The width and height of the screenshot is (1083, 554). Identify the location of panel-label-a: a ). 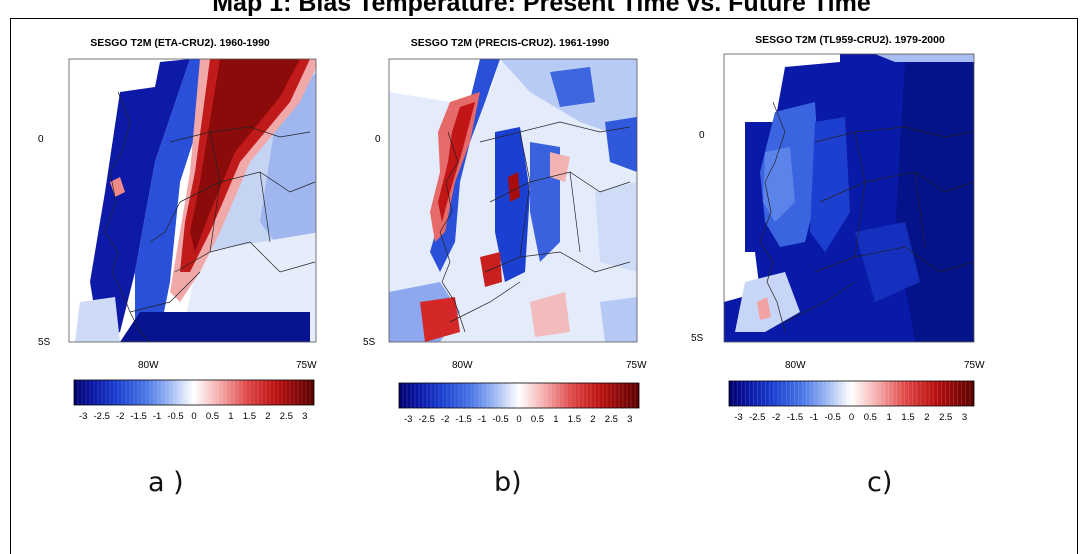
(166, 482).